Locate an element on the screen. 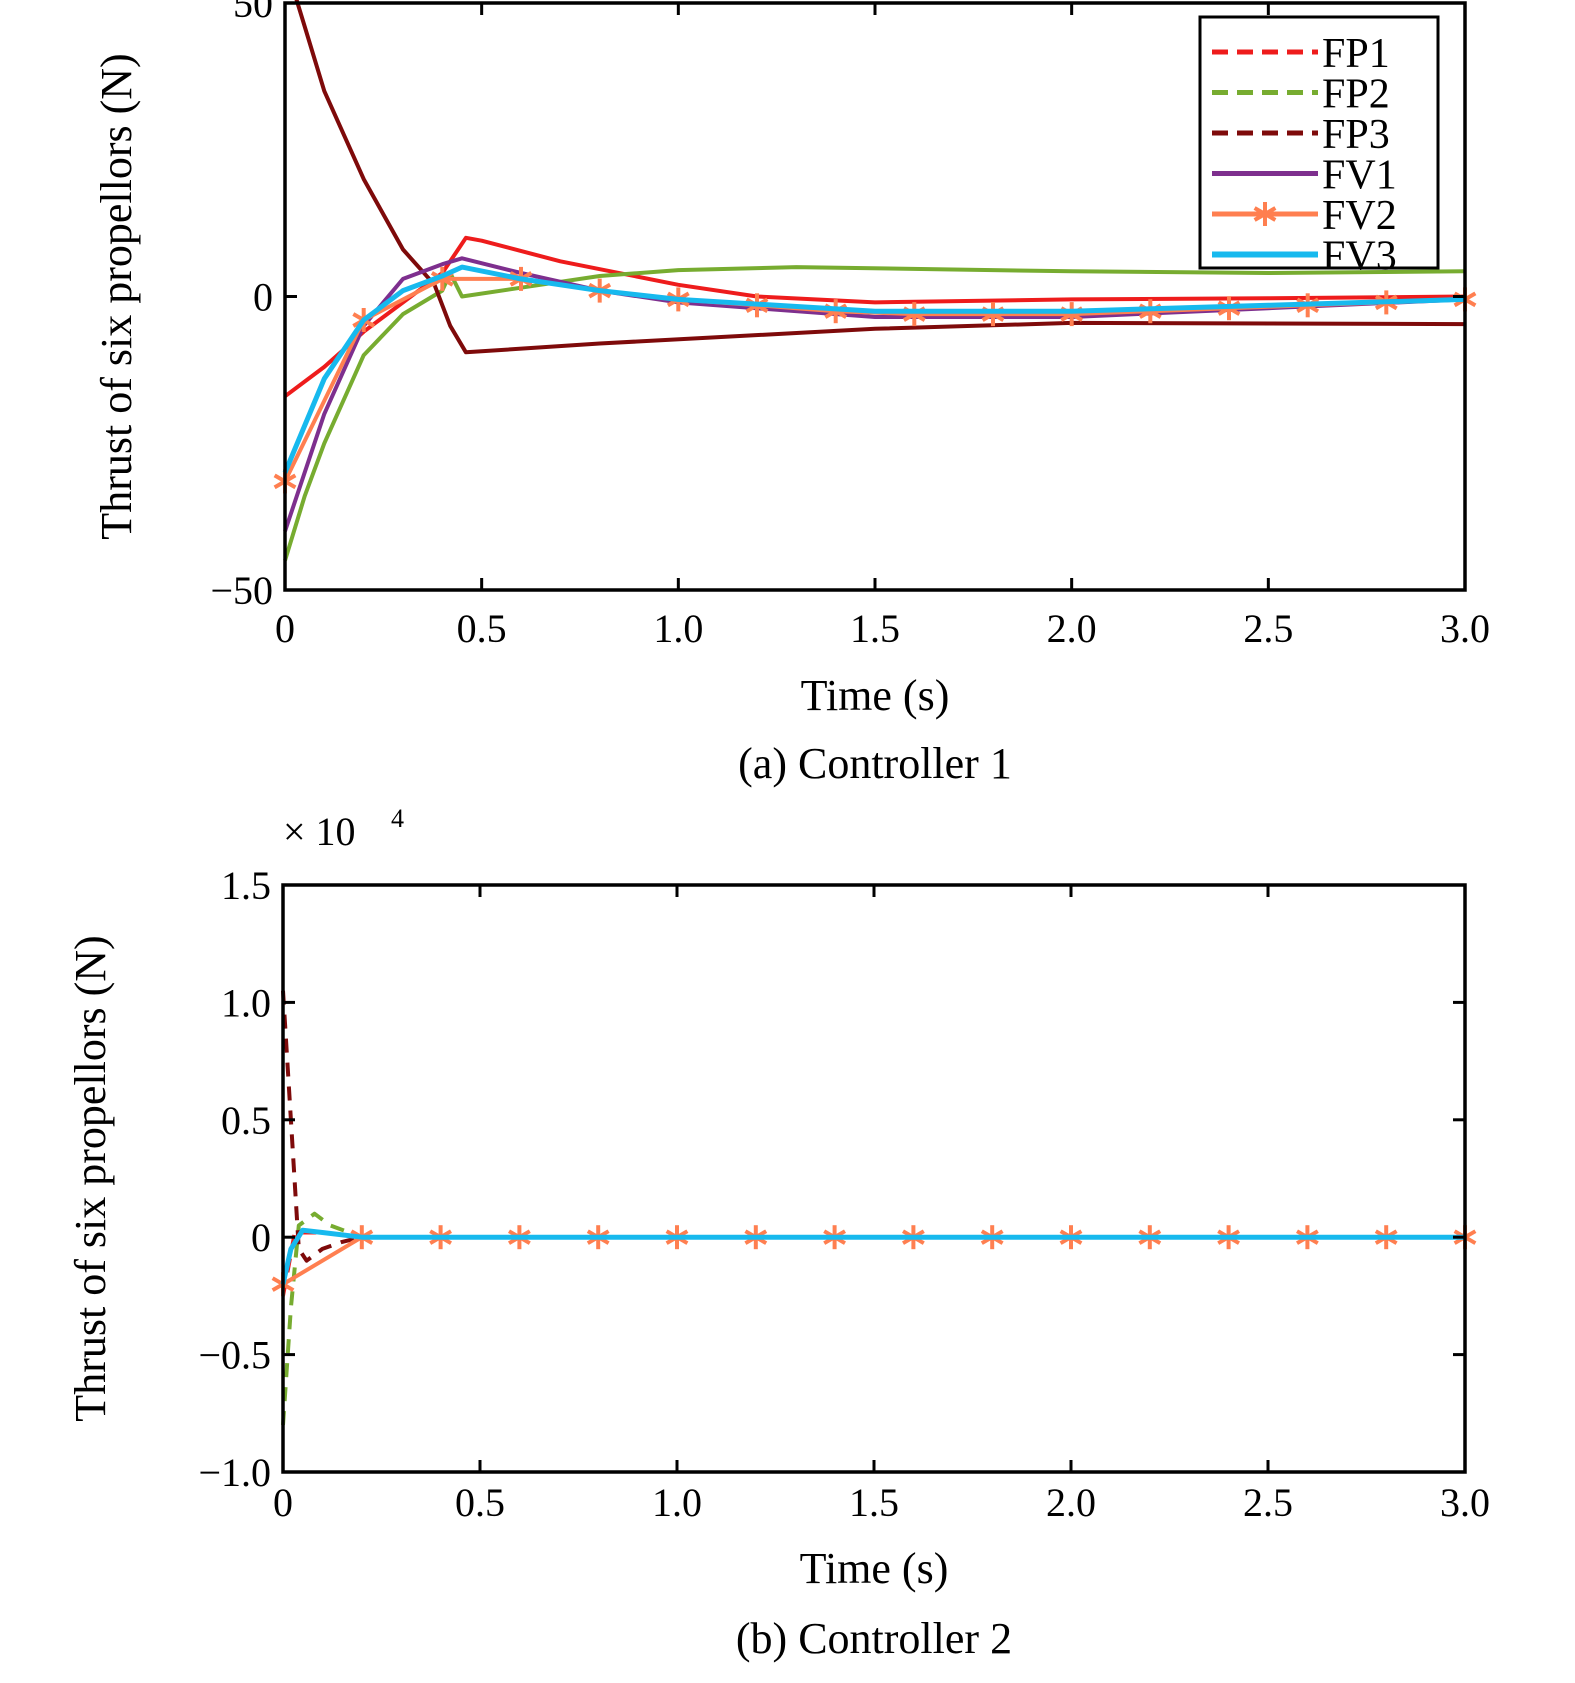  legend-item-fp2: FP2 is located at coordinates (1301, 95).